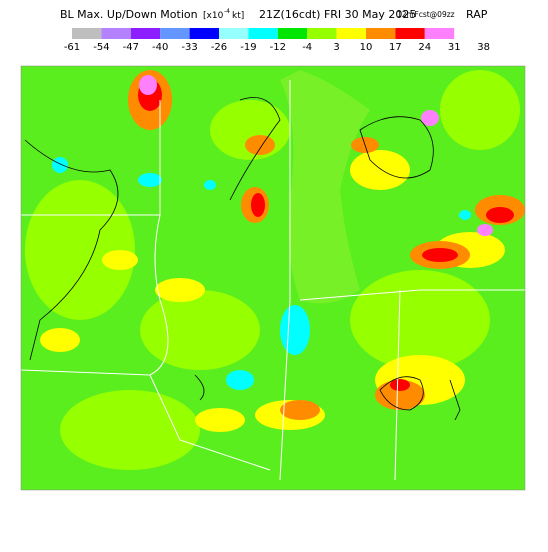  Describe the element at coordinates (129, 14) in the screenshot. I see `title: BL Max. Up/Down Motion` at that location.